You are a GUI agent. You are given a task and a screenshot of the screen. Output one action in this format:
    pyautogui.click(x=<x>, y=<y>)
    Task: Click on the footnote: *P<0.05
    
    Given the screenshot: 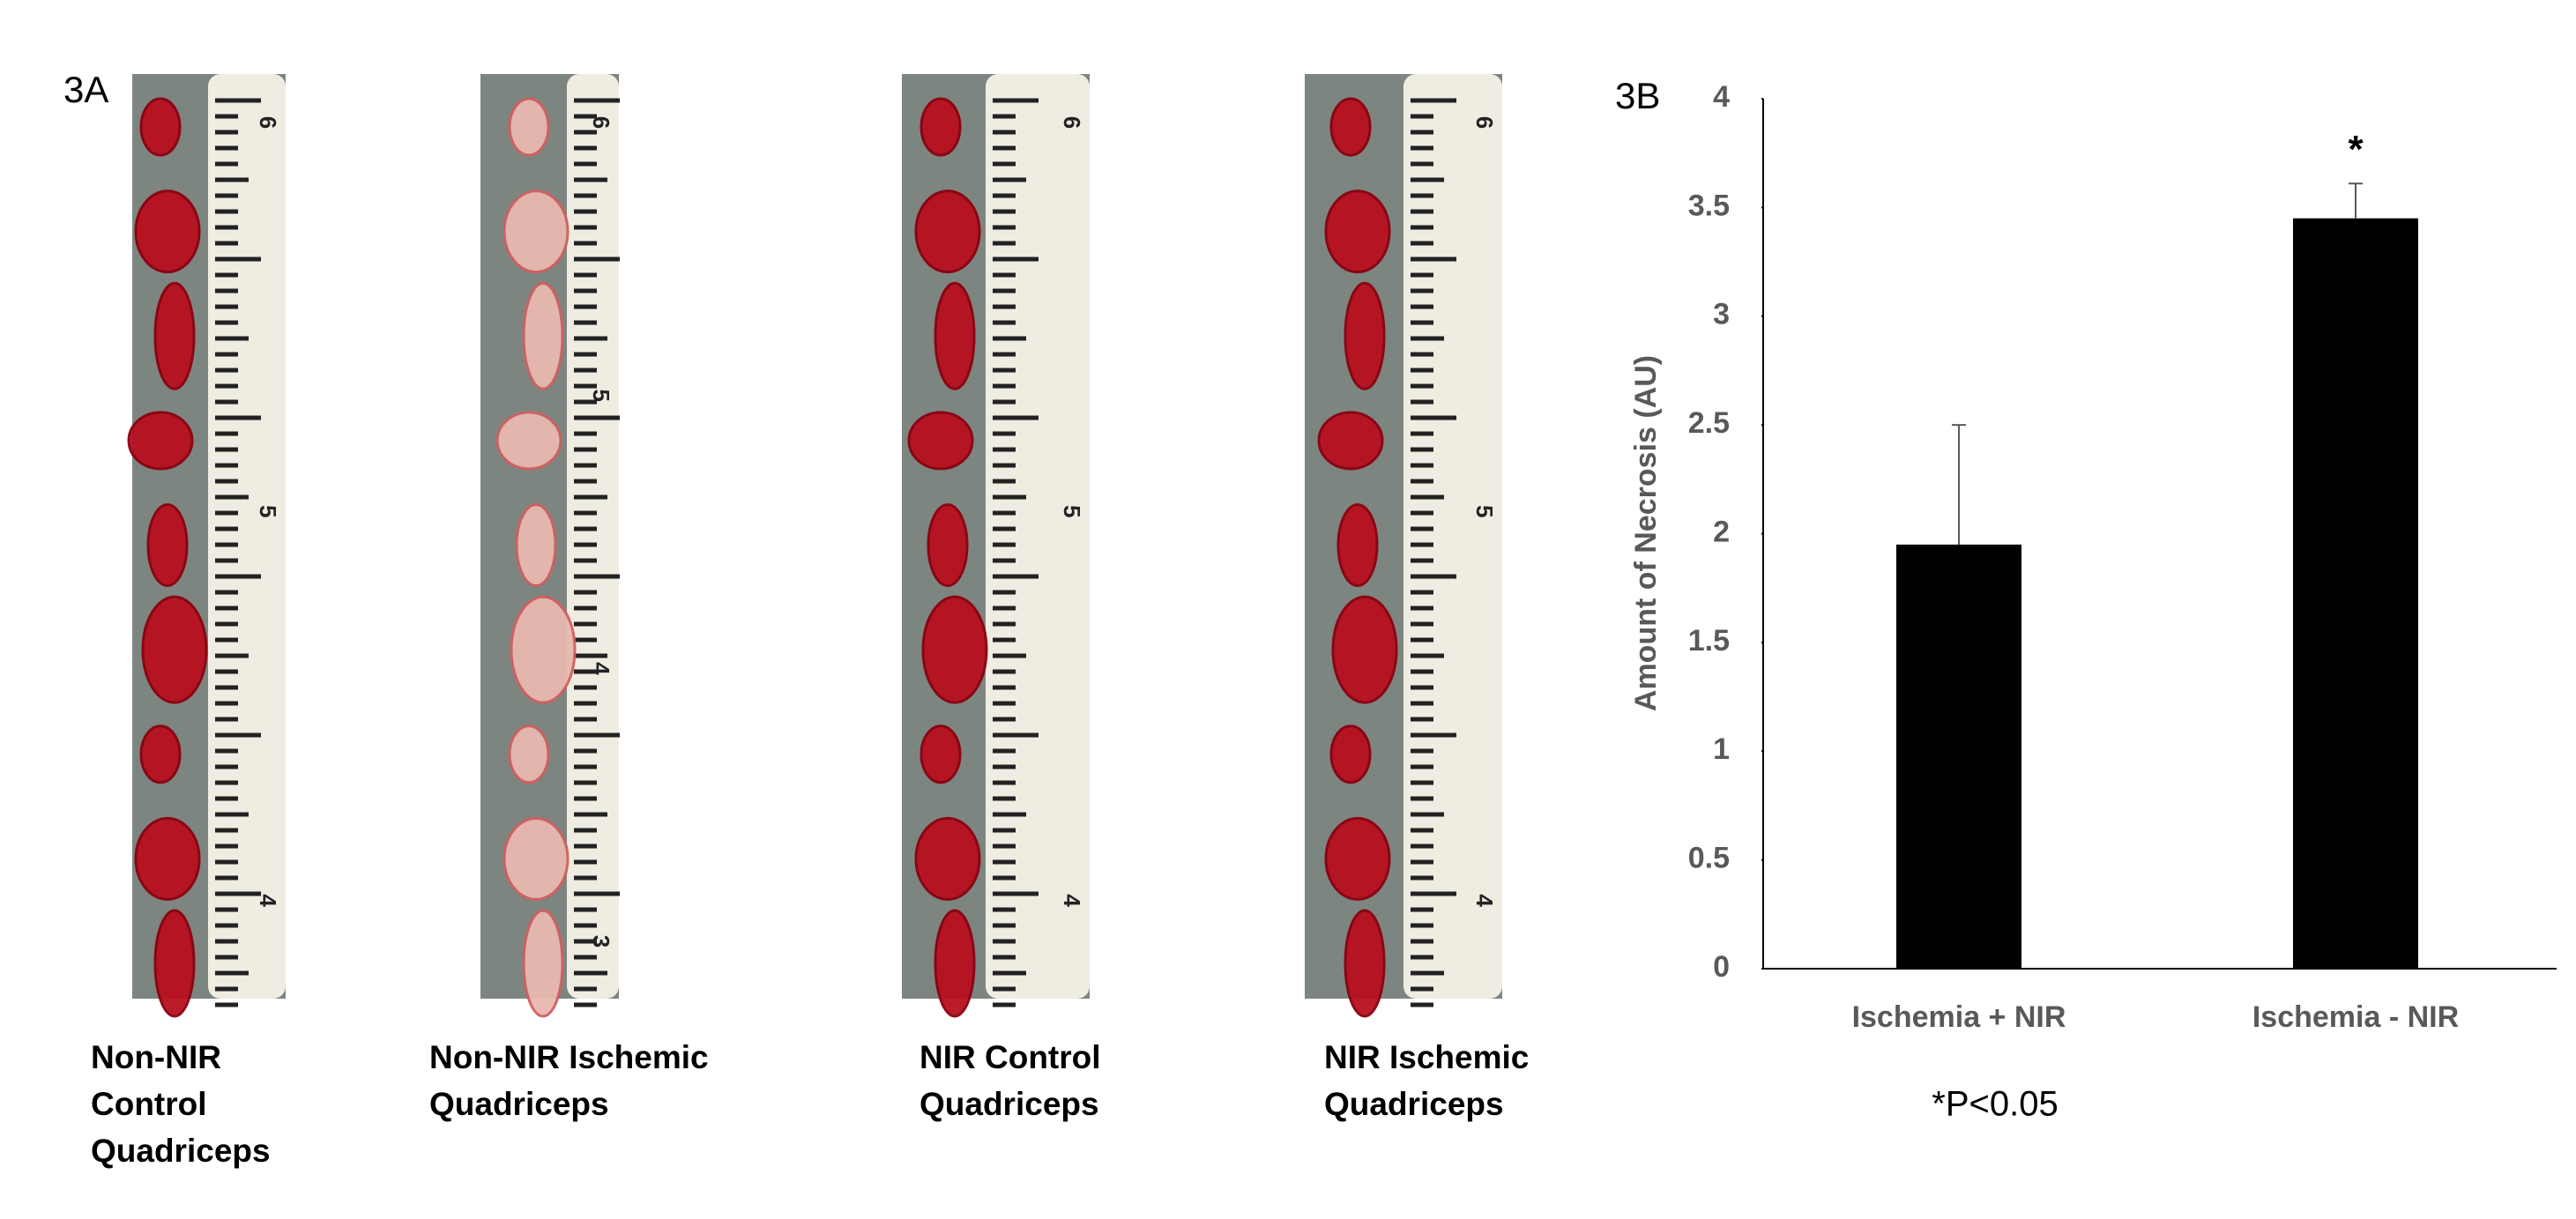 What is the action you would take?
    pyautogui.click(x=1995, y=1105)
    